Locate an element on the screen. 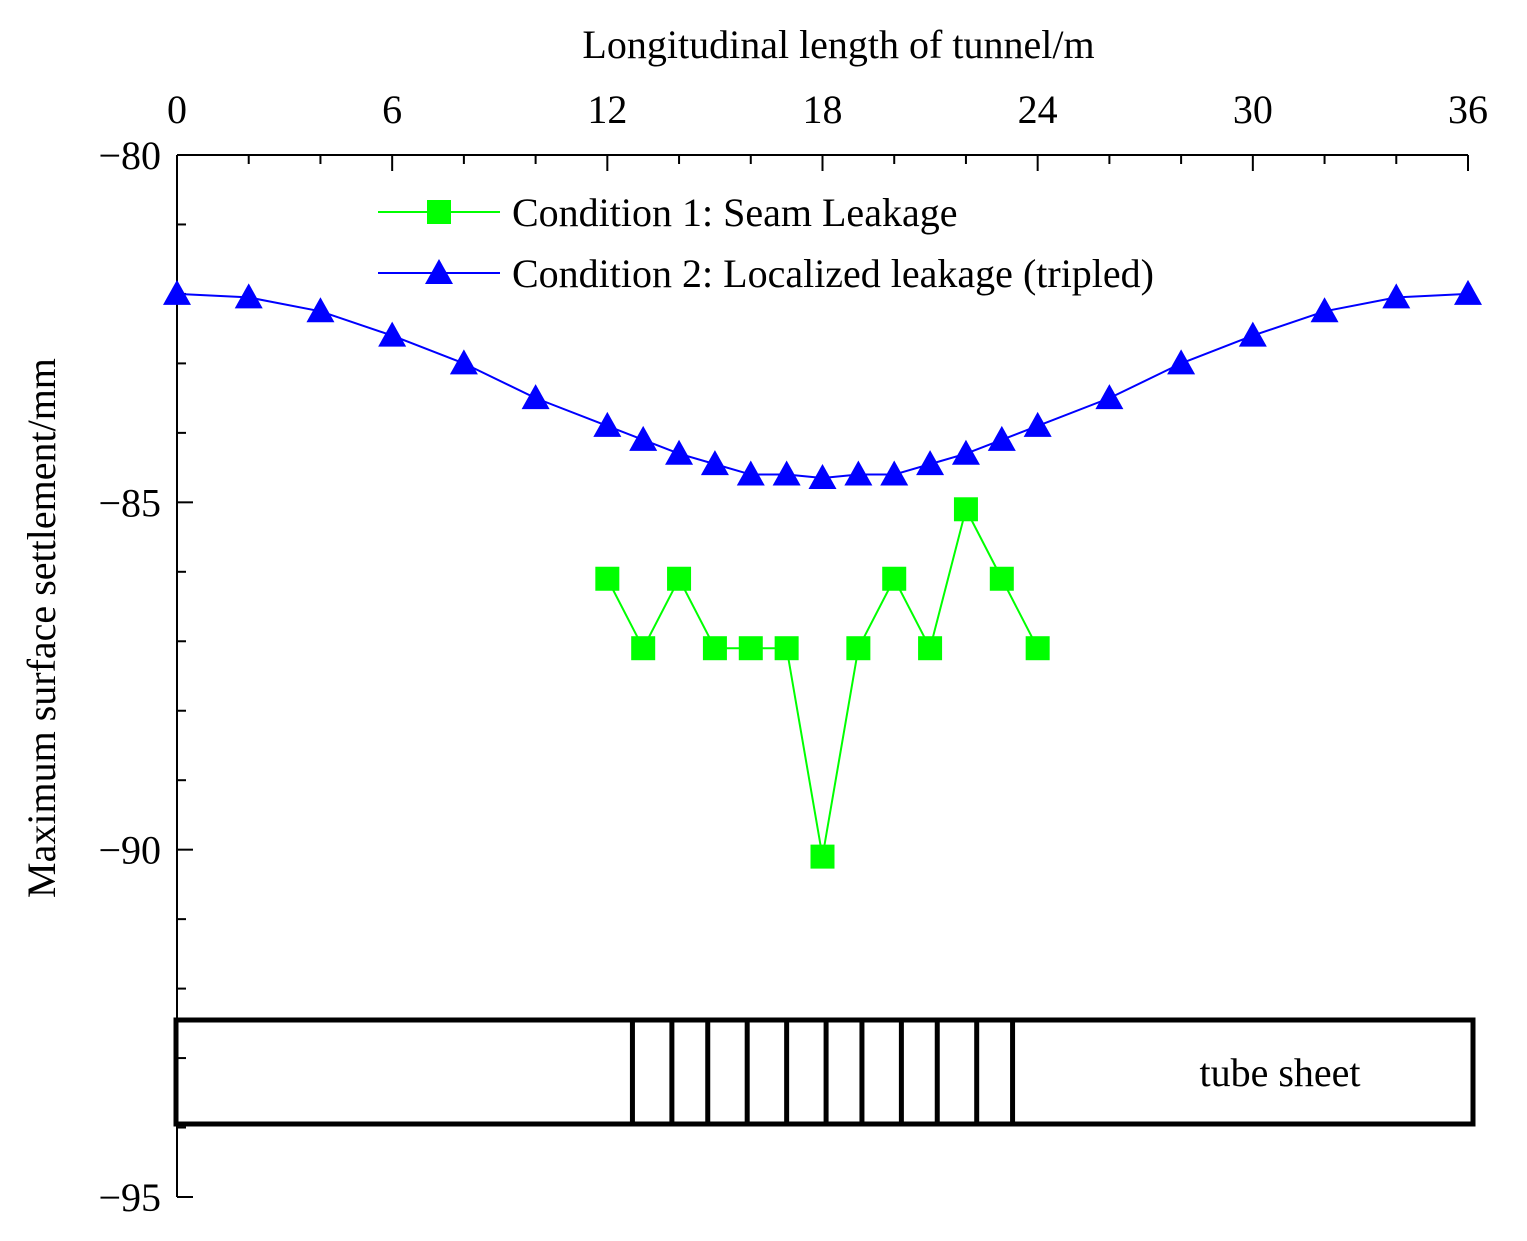 The height and width of the screenshot is (1241, 1527). y-tick-label: −90 is located at coordinates (129, 850).